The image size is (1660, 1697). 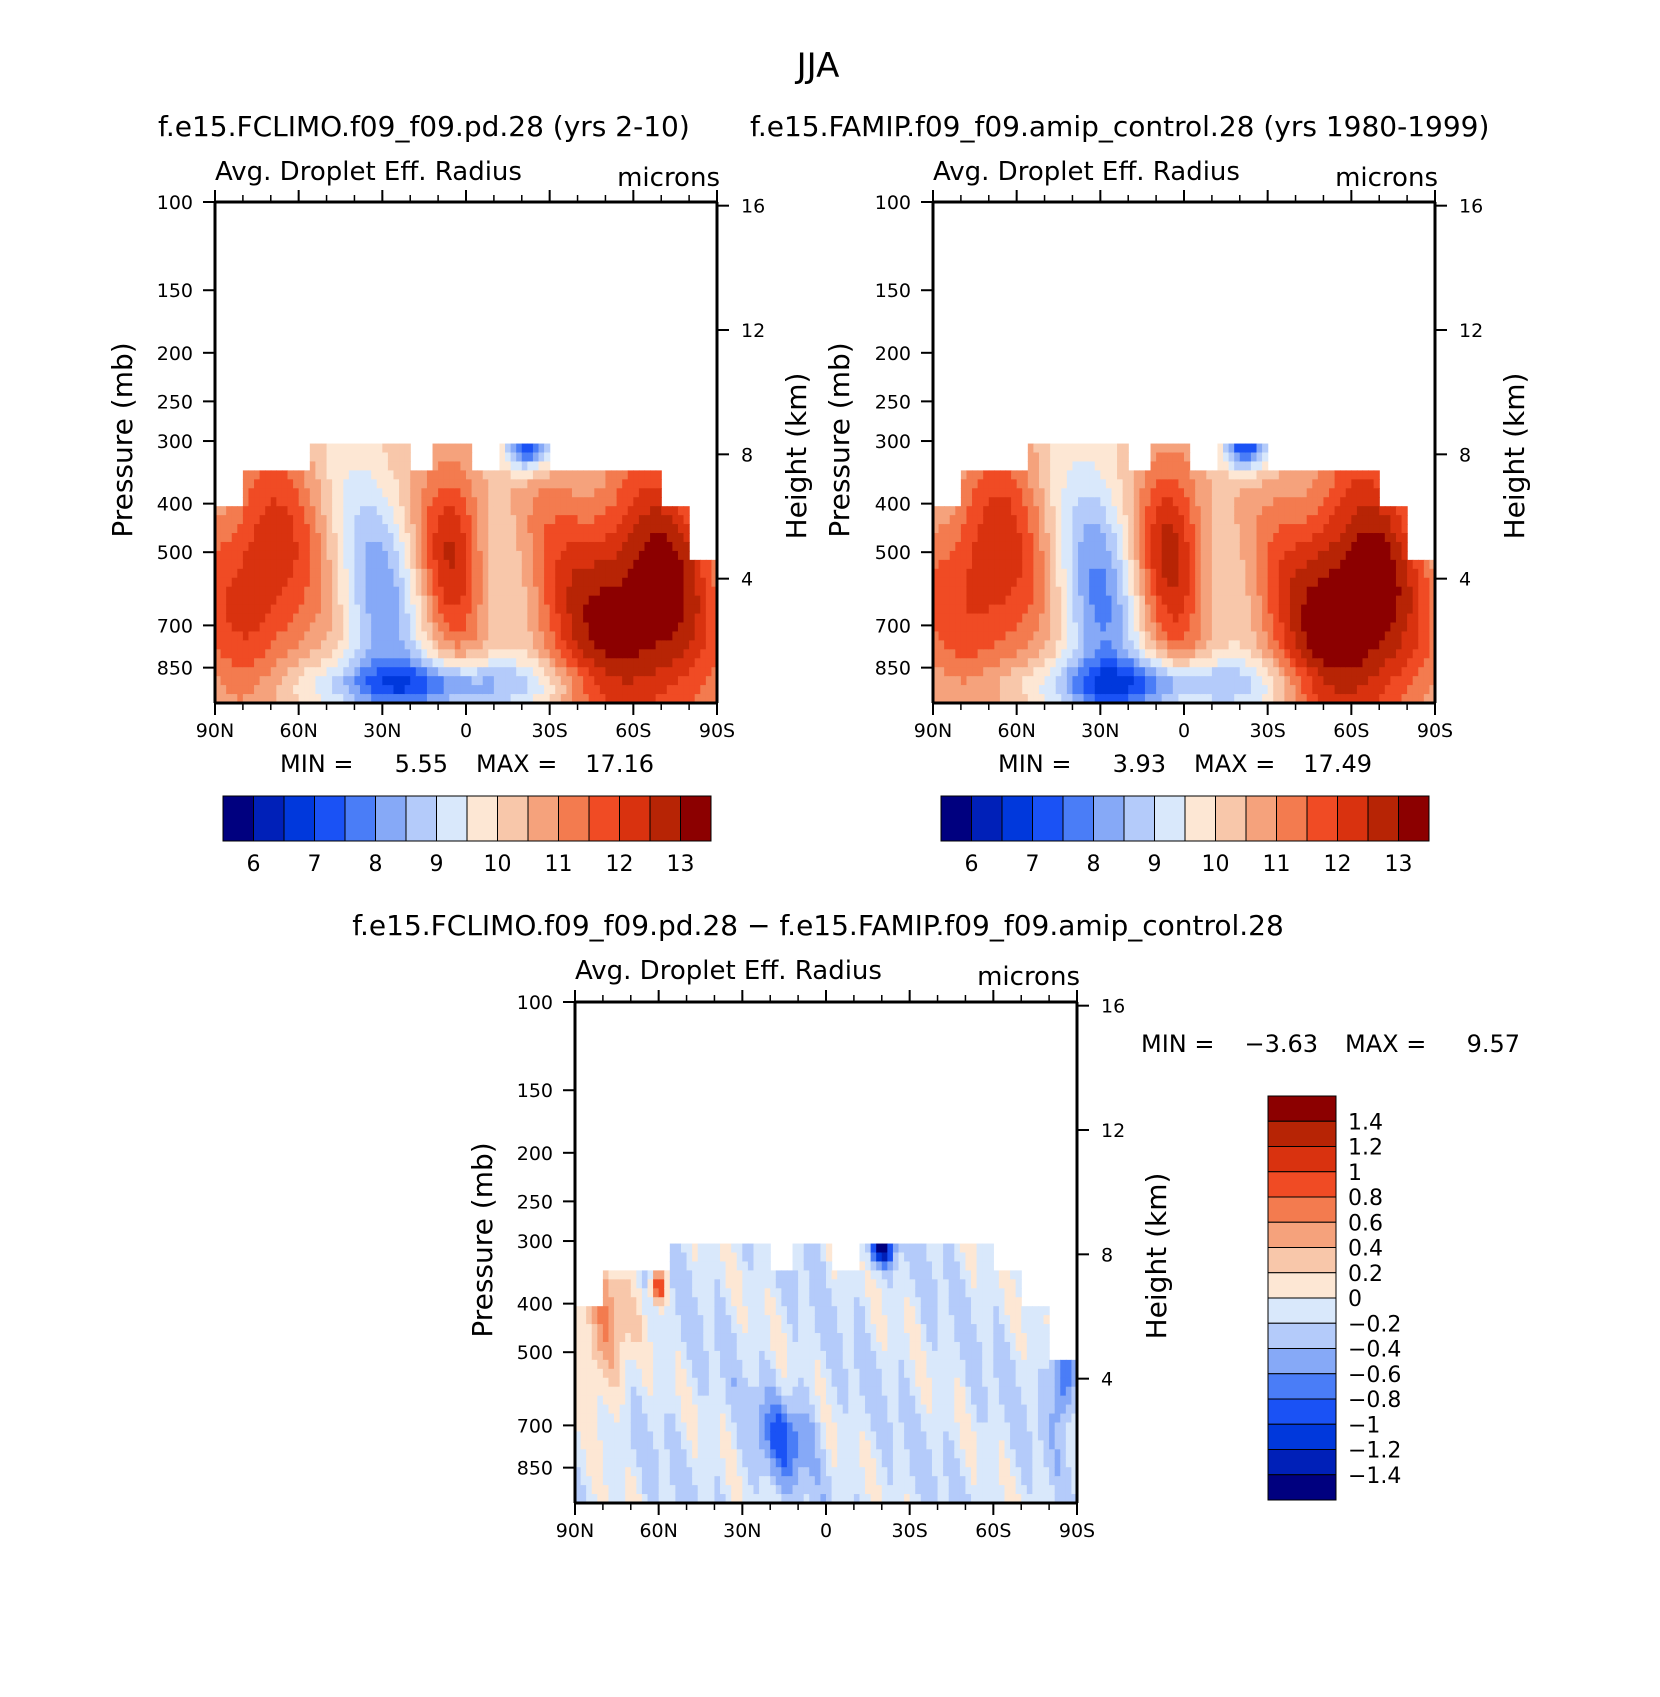 I want to click on panel-subtitle-right: microns, so click(x=1028, y=977).